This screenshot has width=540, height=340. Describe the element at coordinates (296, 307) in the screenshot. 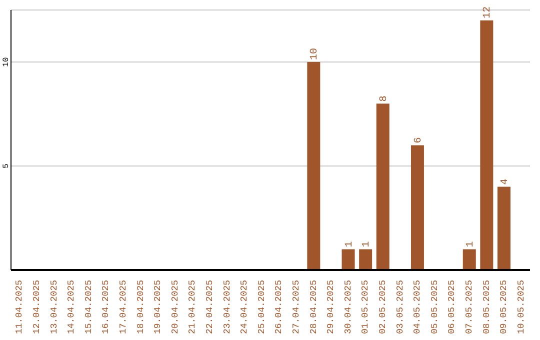

I see `x-tick-label: 27.04.2025` at that location.